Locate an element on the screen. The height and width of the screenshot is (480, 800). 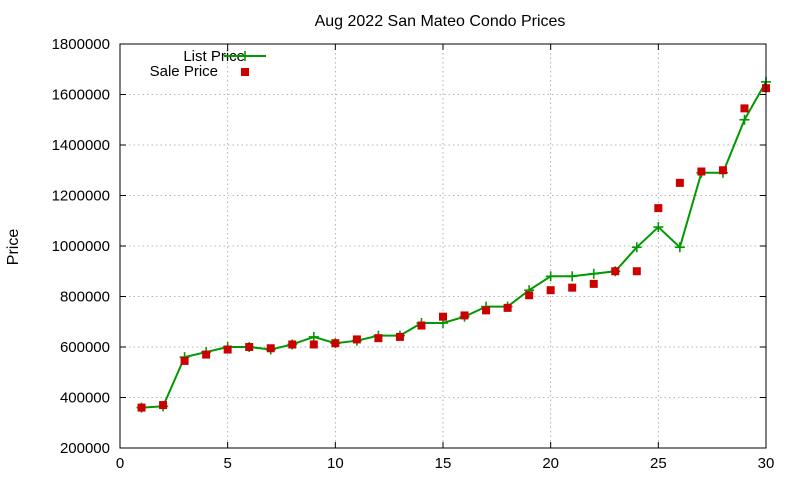
y-tick-label: 600000 is located at coordinates (85, 347).